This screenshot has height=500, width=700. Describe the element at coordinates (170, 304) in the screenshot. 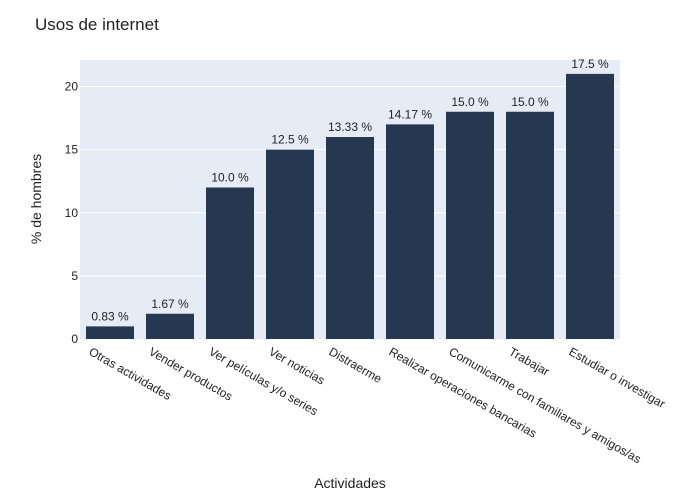

I see `bar-data-label: 1.67 %` at that location.